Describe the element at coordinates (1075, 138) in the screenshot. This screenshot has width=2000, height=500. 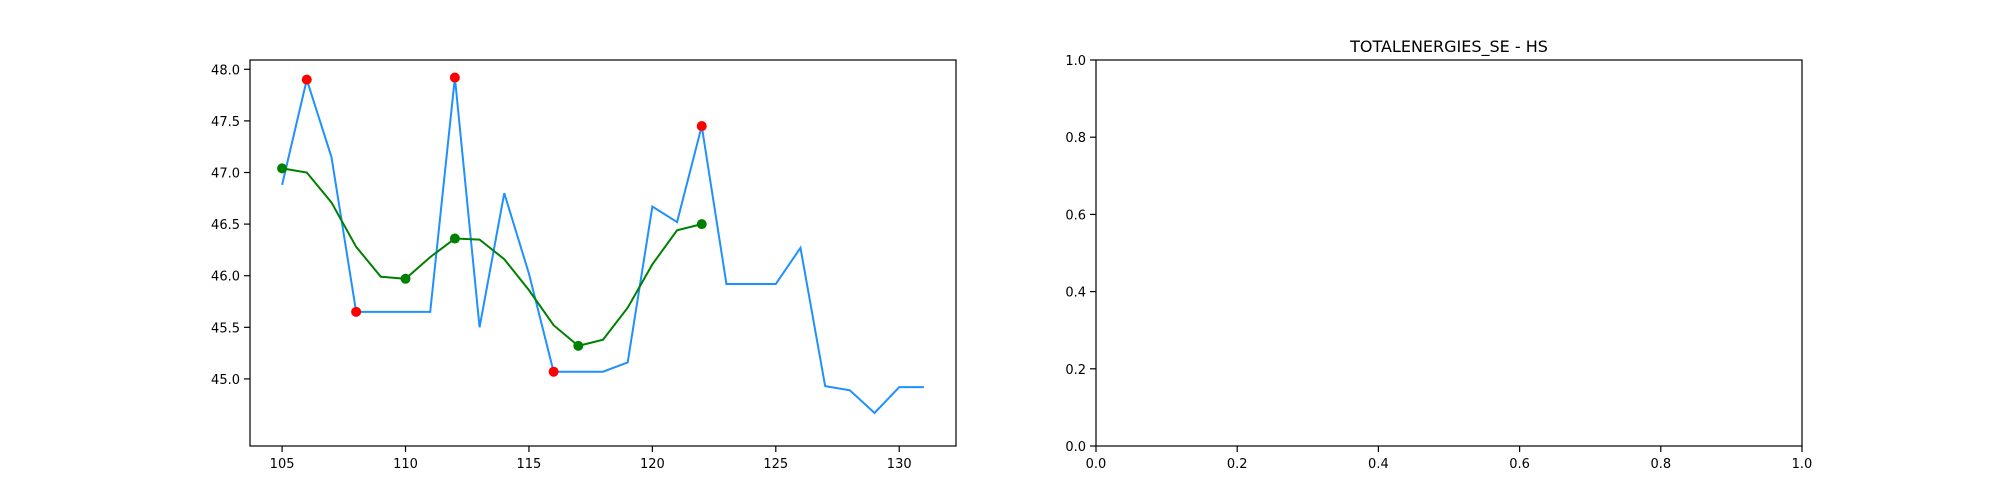
I see `y-tick-label: 0.8` at that location.